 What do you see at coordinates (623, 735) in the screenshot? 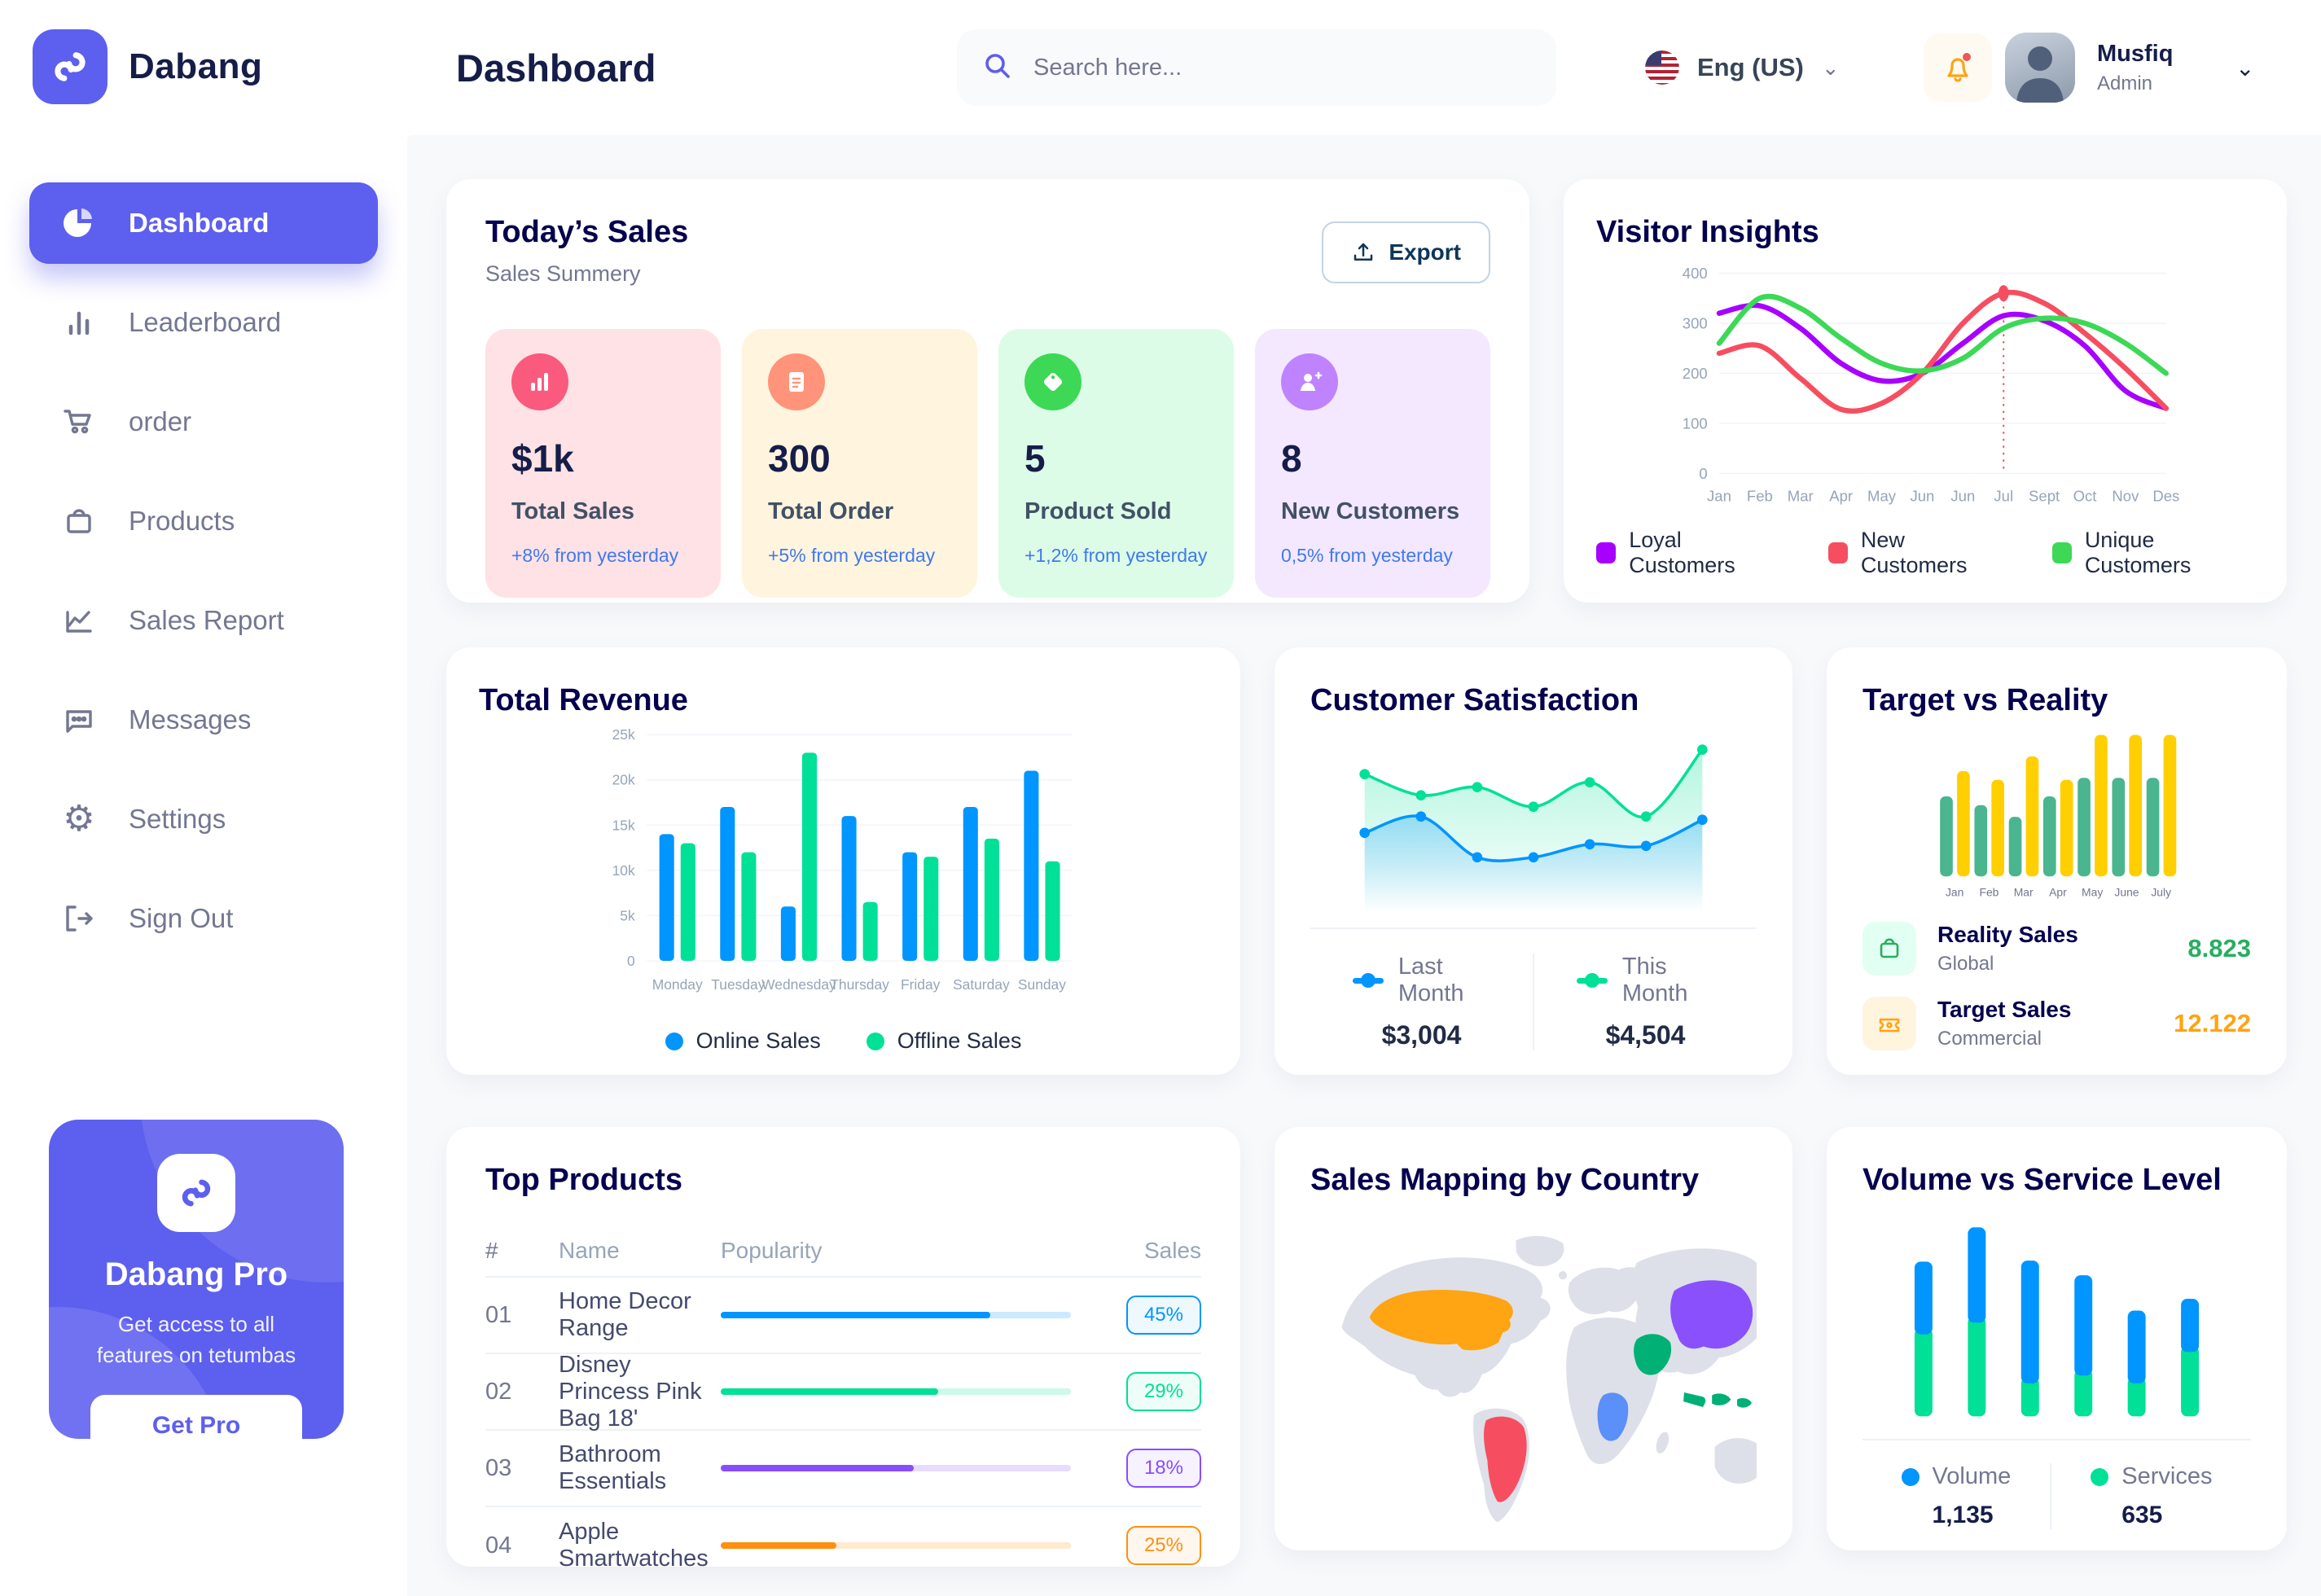
I see `svg-text: 25k` at bounding box center [623, 735].